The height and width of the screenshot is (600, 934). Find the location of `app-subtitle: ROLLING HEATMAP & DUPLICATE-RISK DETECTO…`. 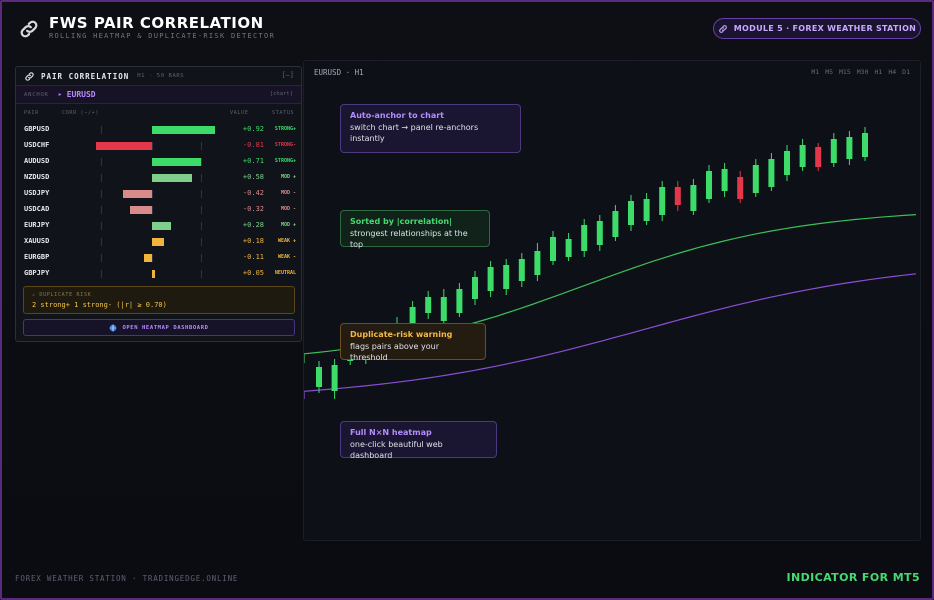

app-subtitle: ROLLING HEATMAP & DUPLICATE-RISK DETECTO… is located at coordinates (162, 36).